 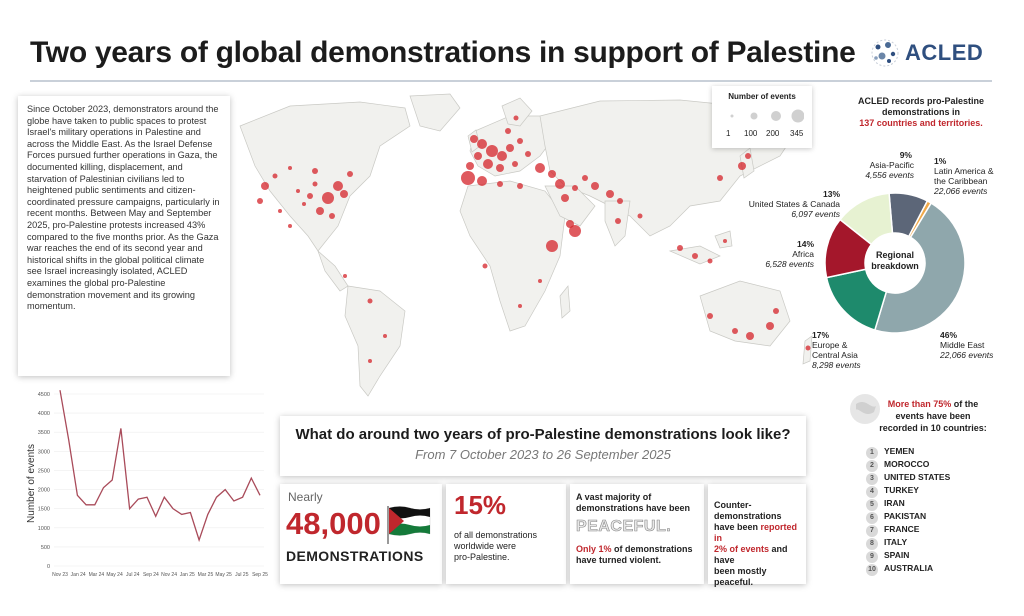 I want to click on y-tick-label: 1000, so click(x=44, y=529).